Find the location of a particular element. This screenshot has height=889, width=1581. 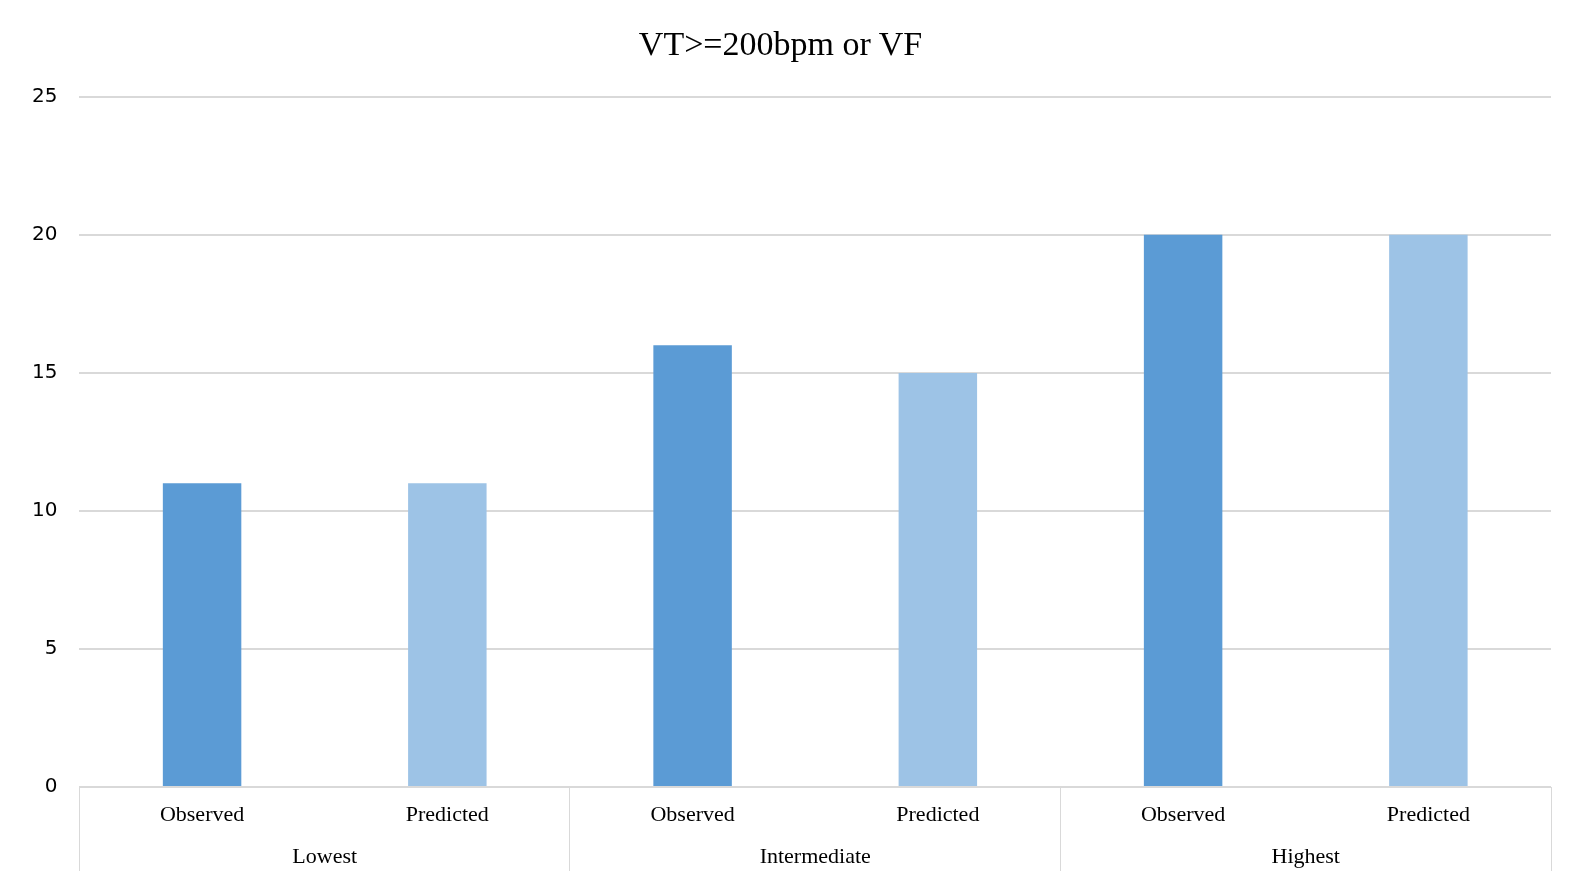

y-tick-label: 10 is located at coordinates (45, 509).